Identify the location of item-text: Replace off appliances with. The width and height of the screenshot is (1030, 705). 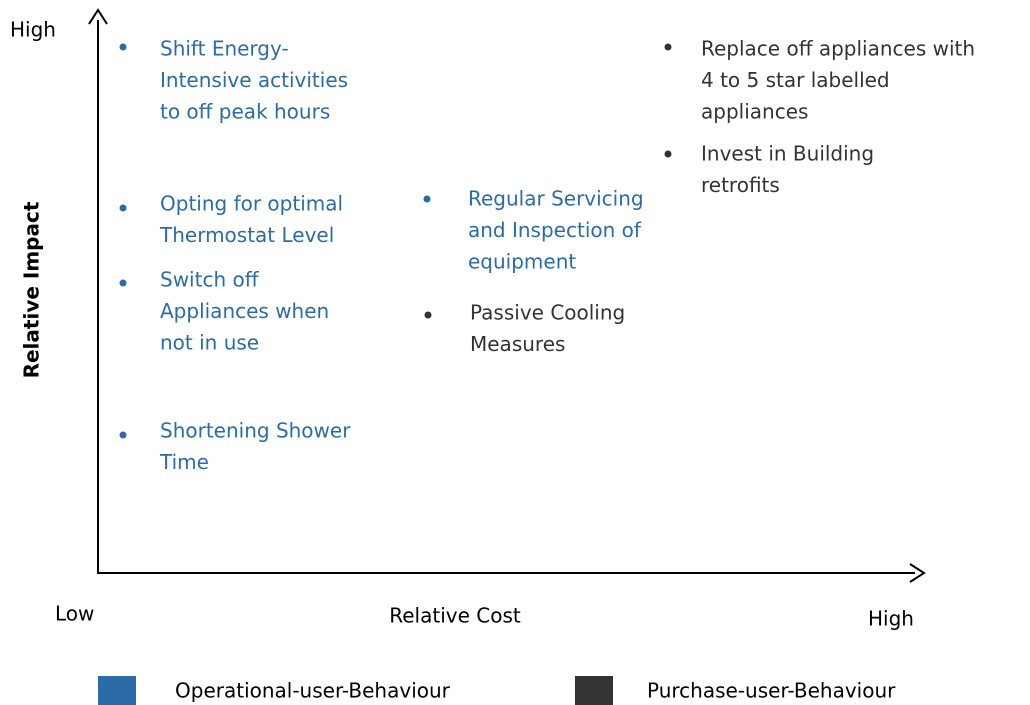
(838, 49).